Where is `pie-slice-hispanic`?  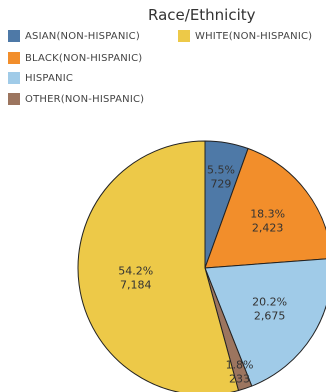
pie-slice-hispanic is located at coordinates (265, 322).